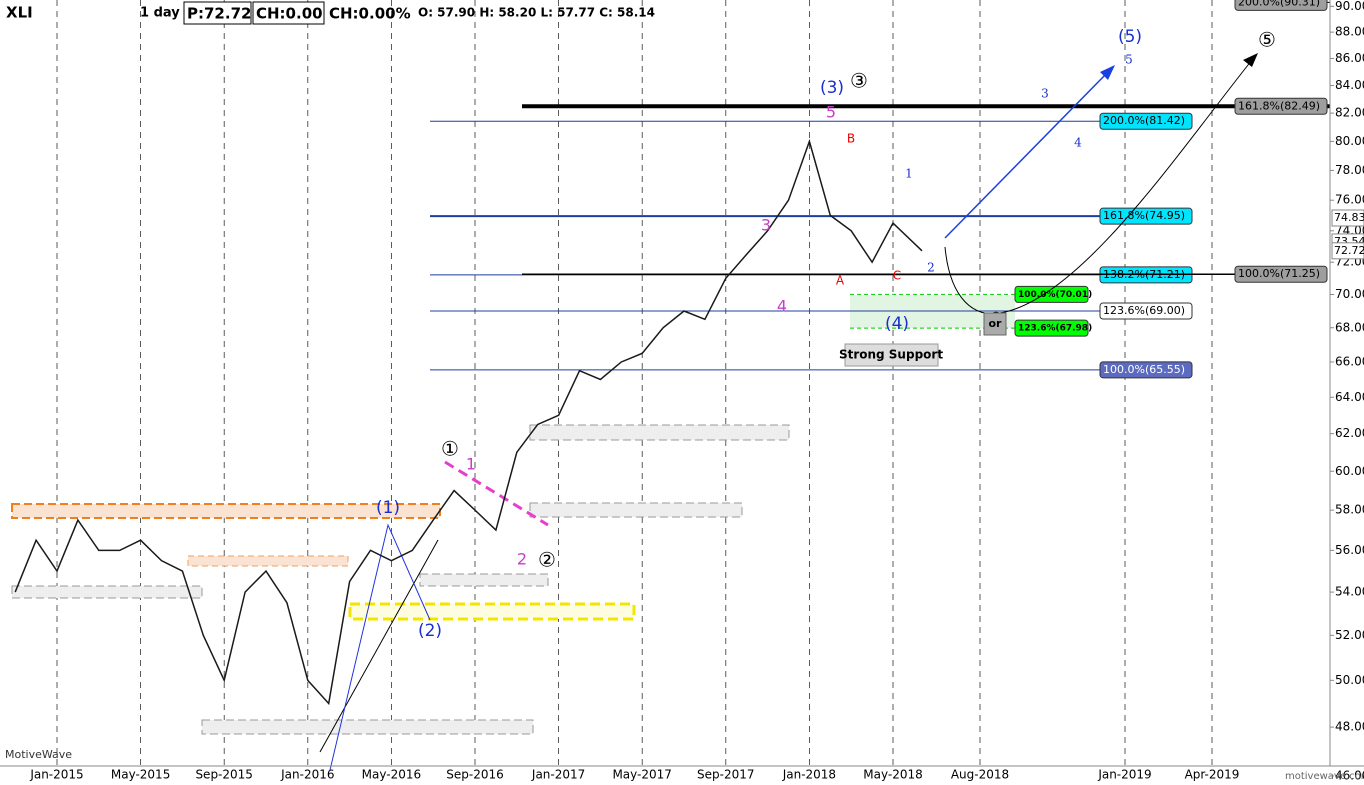  I want to click on wave-label: (3), so click(832, 88).